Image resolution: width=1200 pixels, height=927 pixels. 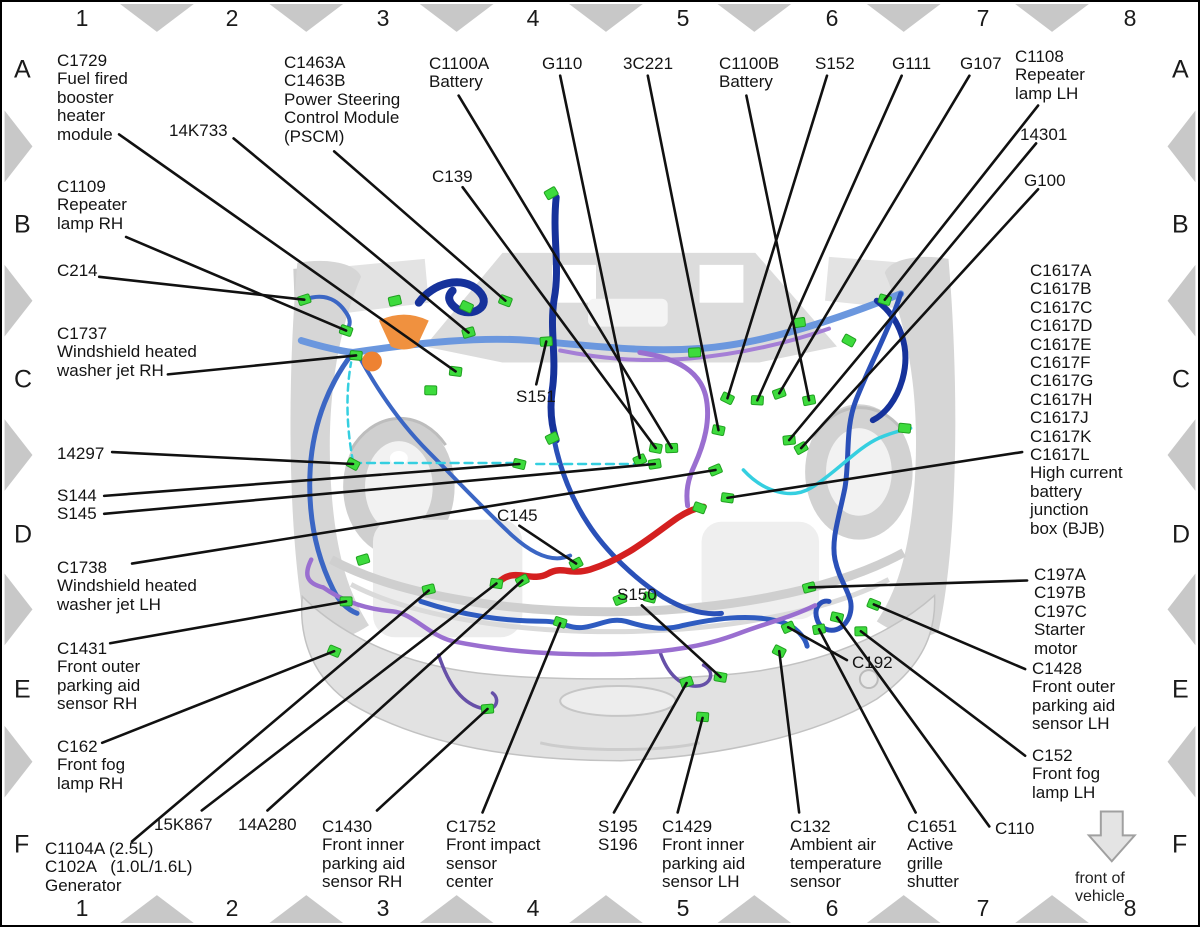 I want to click on grid-column-label-3-bottom: 3, so click(x=383, y=908).